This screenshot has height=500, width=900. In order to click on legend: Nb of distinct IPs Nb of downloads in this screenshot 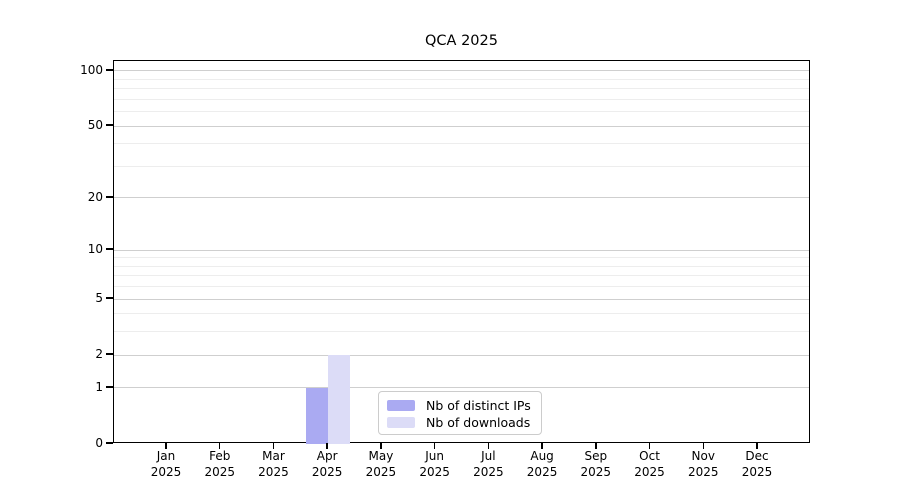, I will do `click(460, 413)`.